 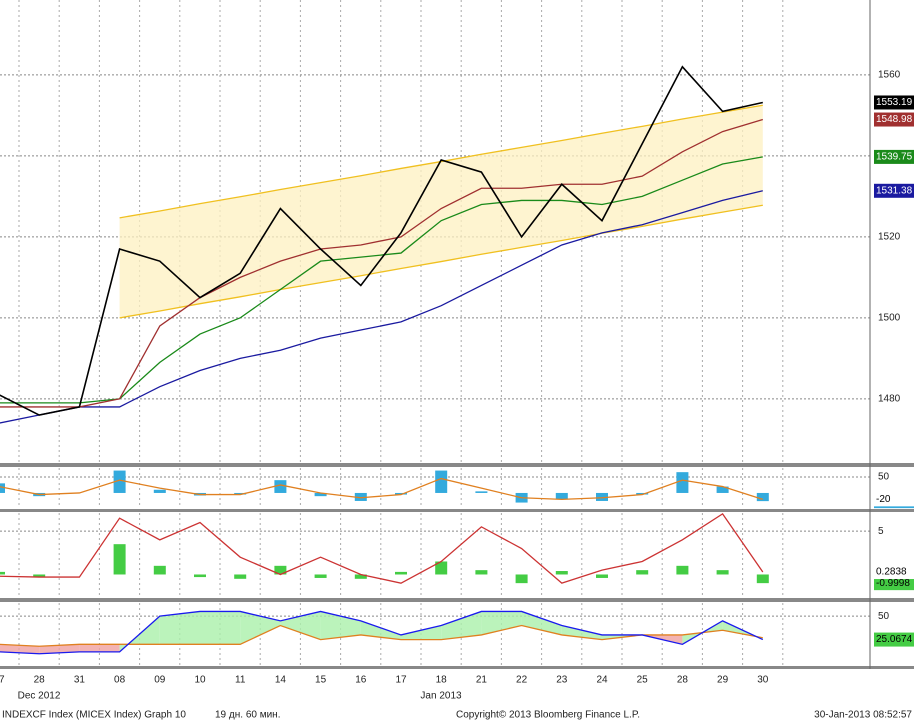 I want to click on value-label: 0.2838, so click(x=891, y=572).